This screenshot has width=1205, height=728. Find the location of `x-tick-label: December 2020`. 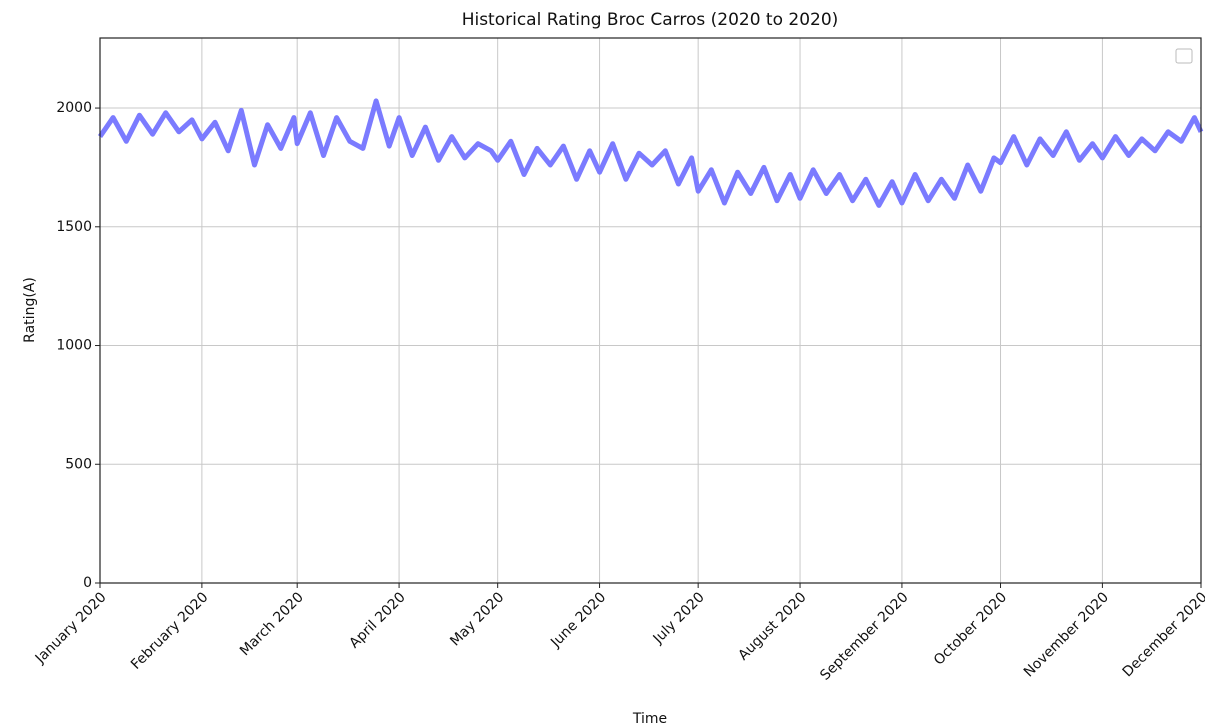

x-tick-label: December 2020 is located at coordinates (1162, 634).